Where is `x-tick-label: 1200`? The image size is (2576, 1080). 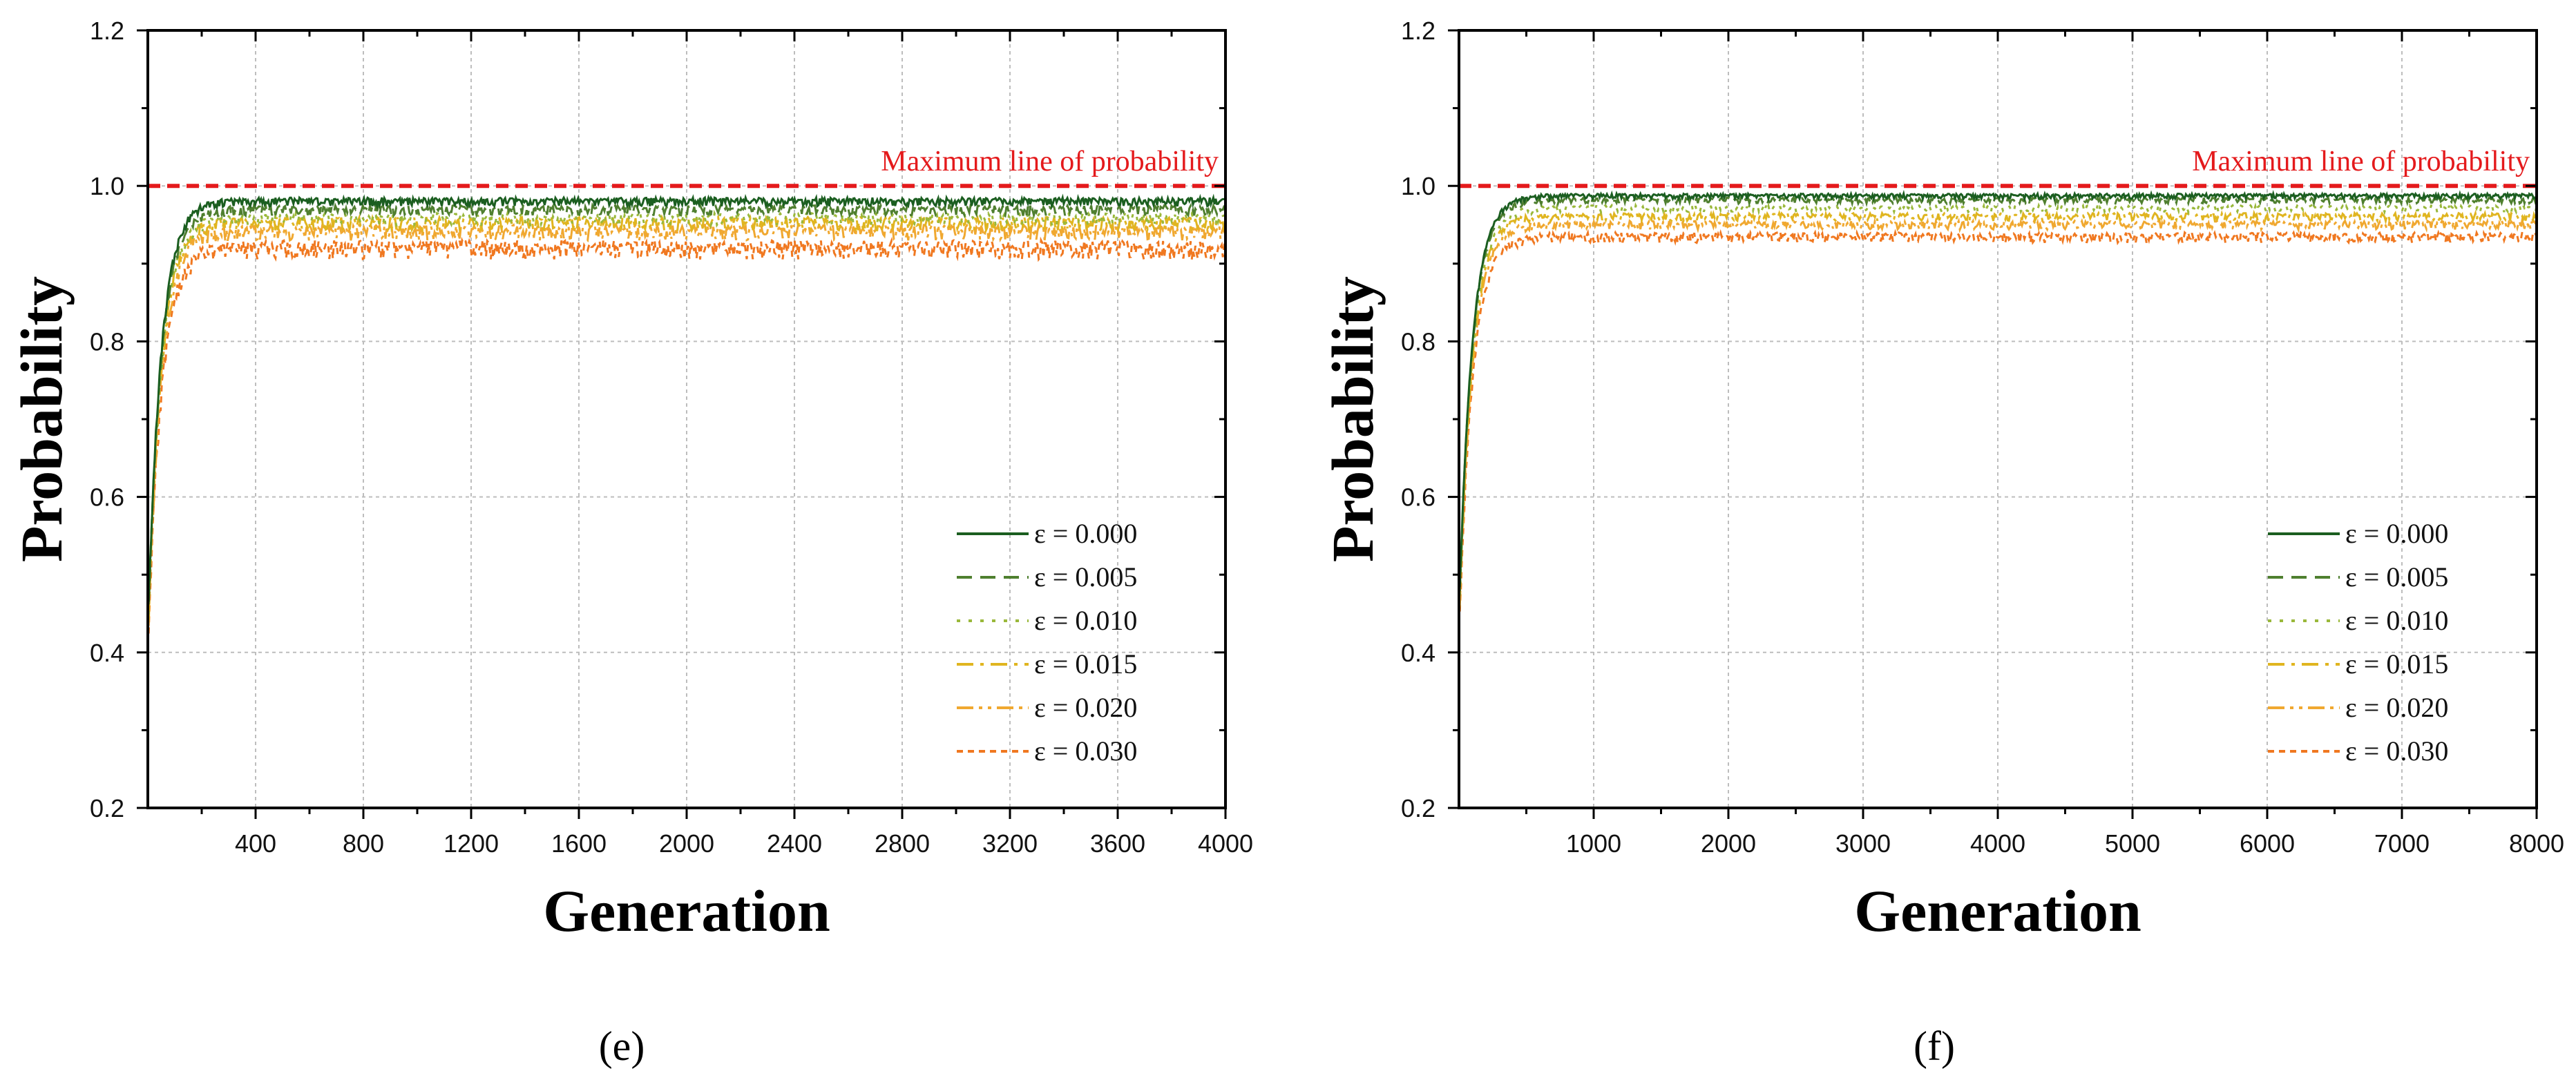
x-tick-label: 1200 is located at coordinates (471, 843).